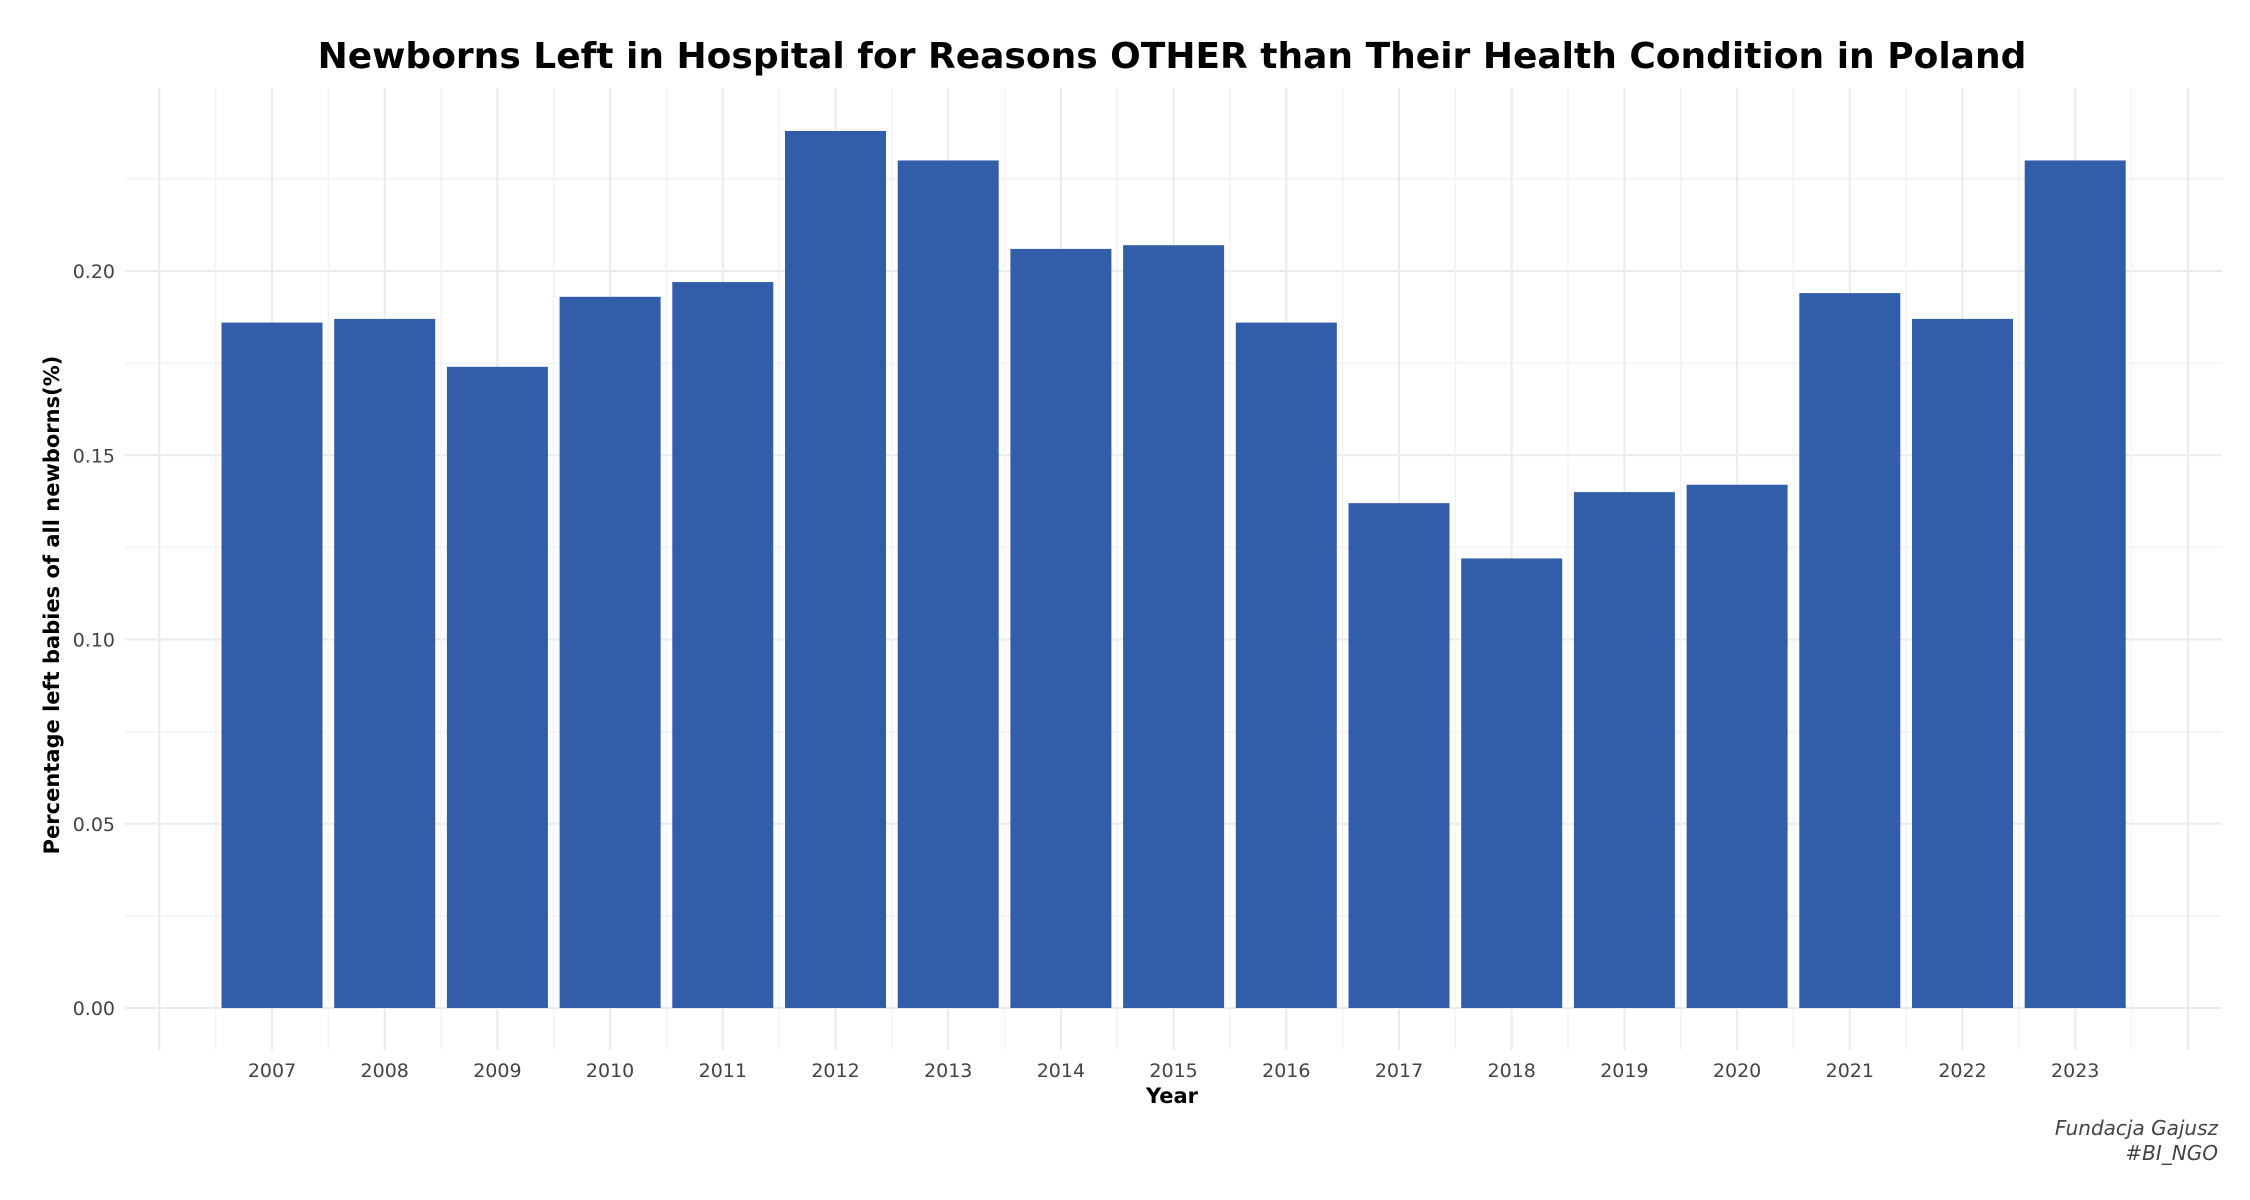 The image size is (2250, 1200). I want to click on x-tick-label: 2014, so click(1061, 1071).